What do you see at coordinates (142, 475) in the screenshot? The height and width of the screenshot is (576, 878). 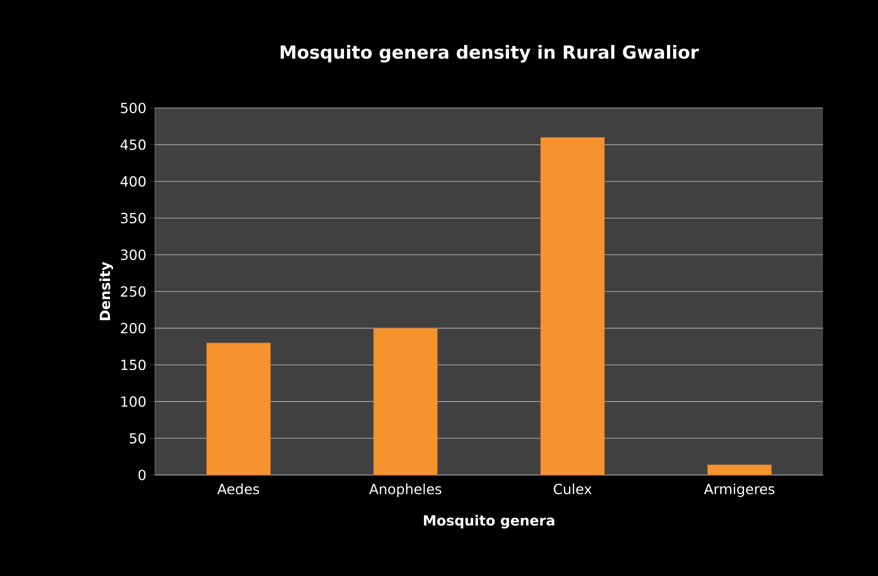 I see `y-tick-label: 0` at bounding box center [142, 475].